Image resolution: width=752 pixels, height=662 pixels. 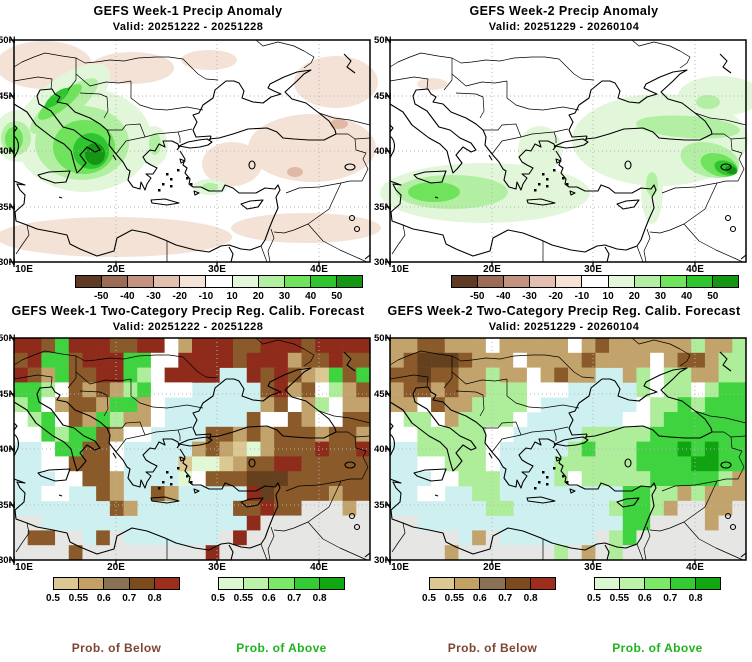 I want to click on colorbar-tick-label: -30, so click(x=153, y=296).